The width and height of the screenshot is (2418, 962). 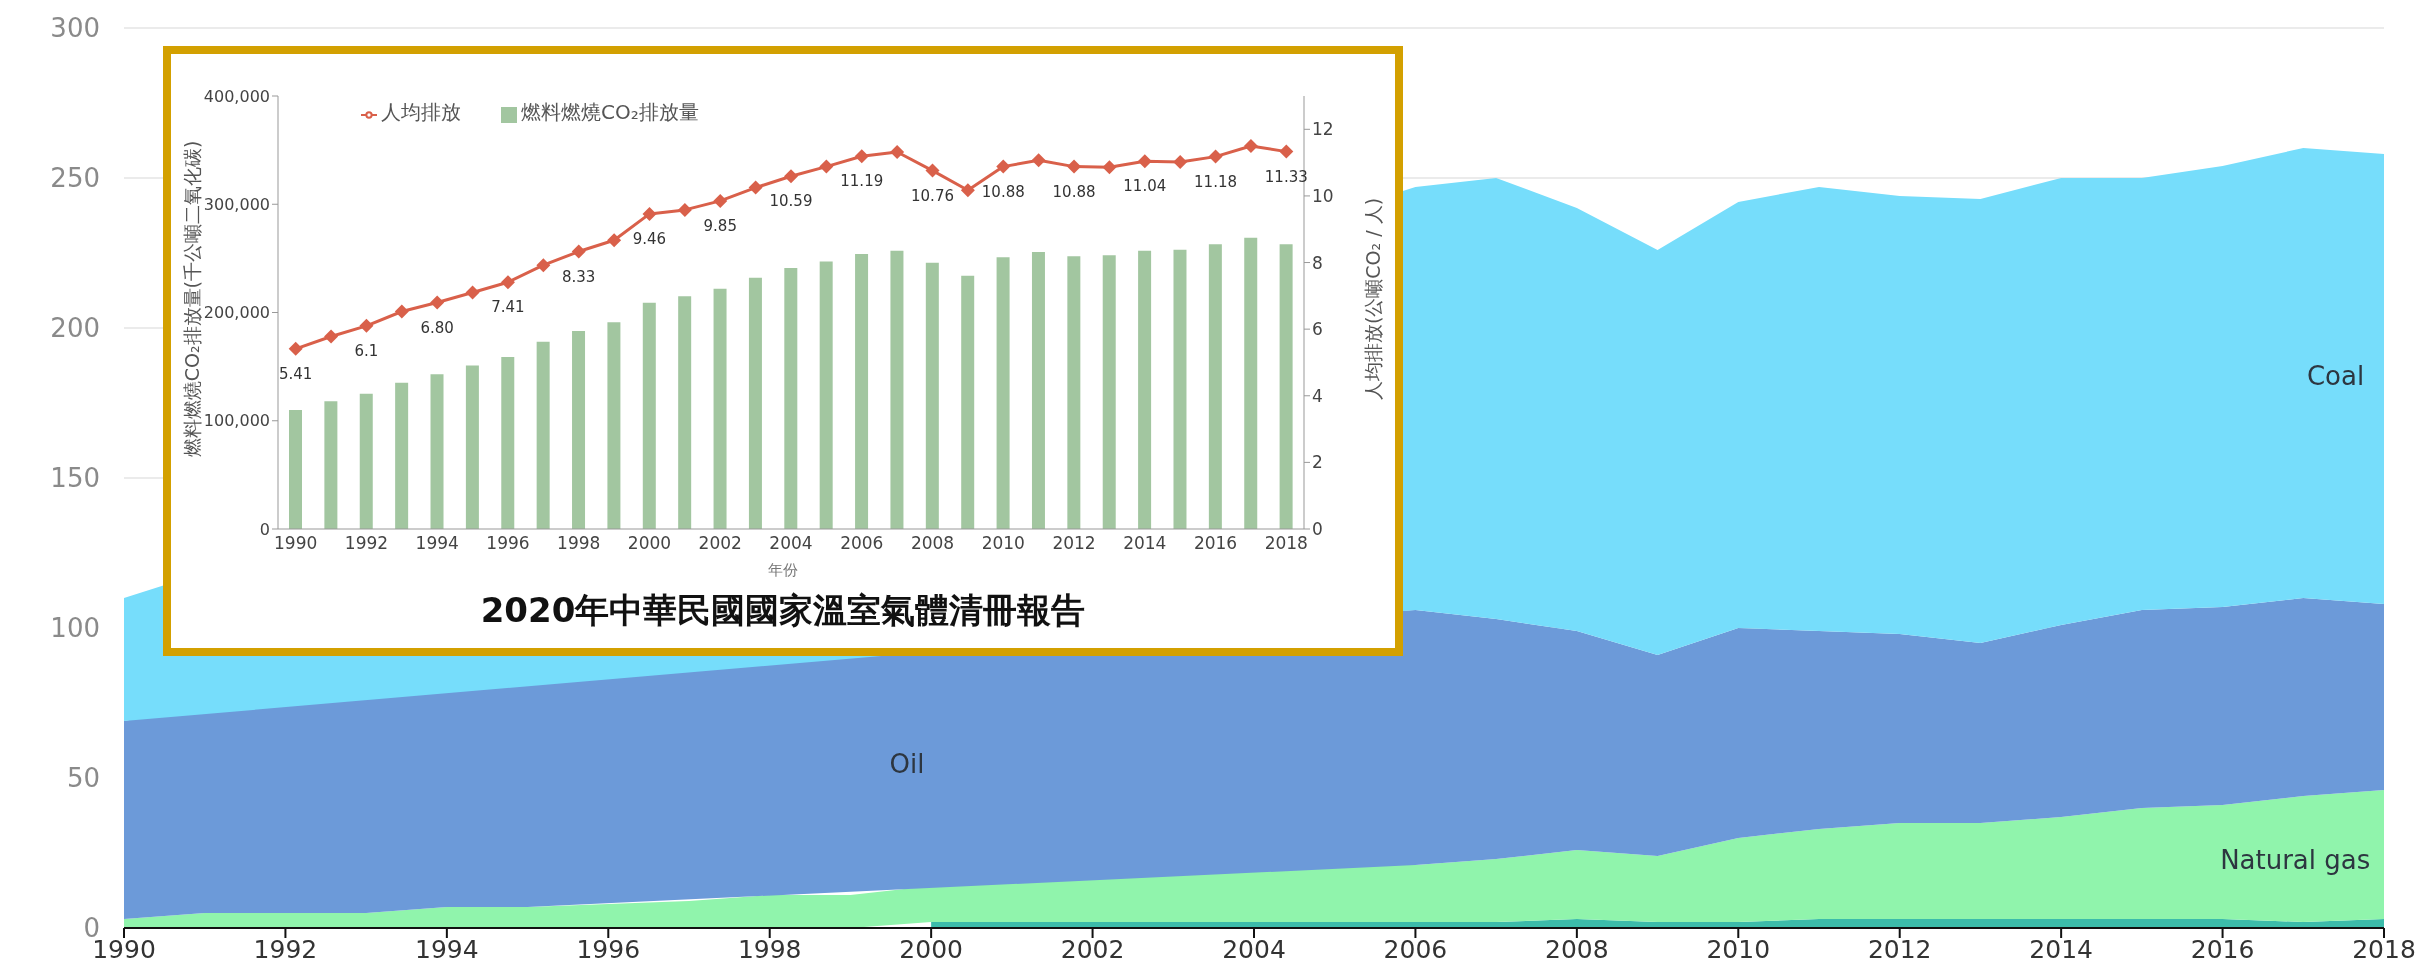 I want to click on legend-label: 燃料燃燒CO₂排放量, so click(x=610, y=112).